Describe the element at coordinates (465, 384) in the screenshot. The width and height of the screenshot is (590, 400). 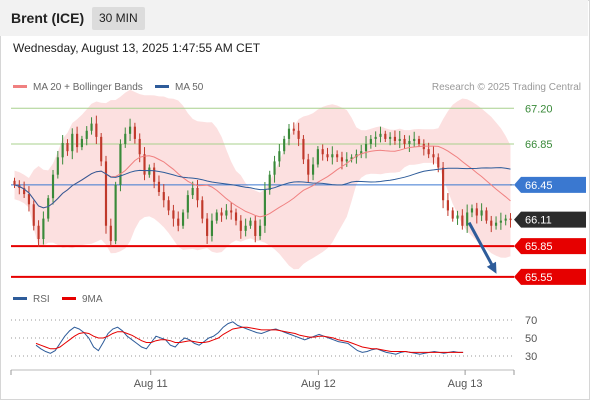
I see `x-tick-label-2: Aug 13` at that location.